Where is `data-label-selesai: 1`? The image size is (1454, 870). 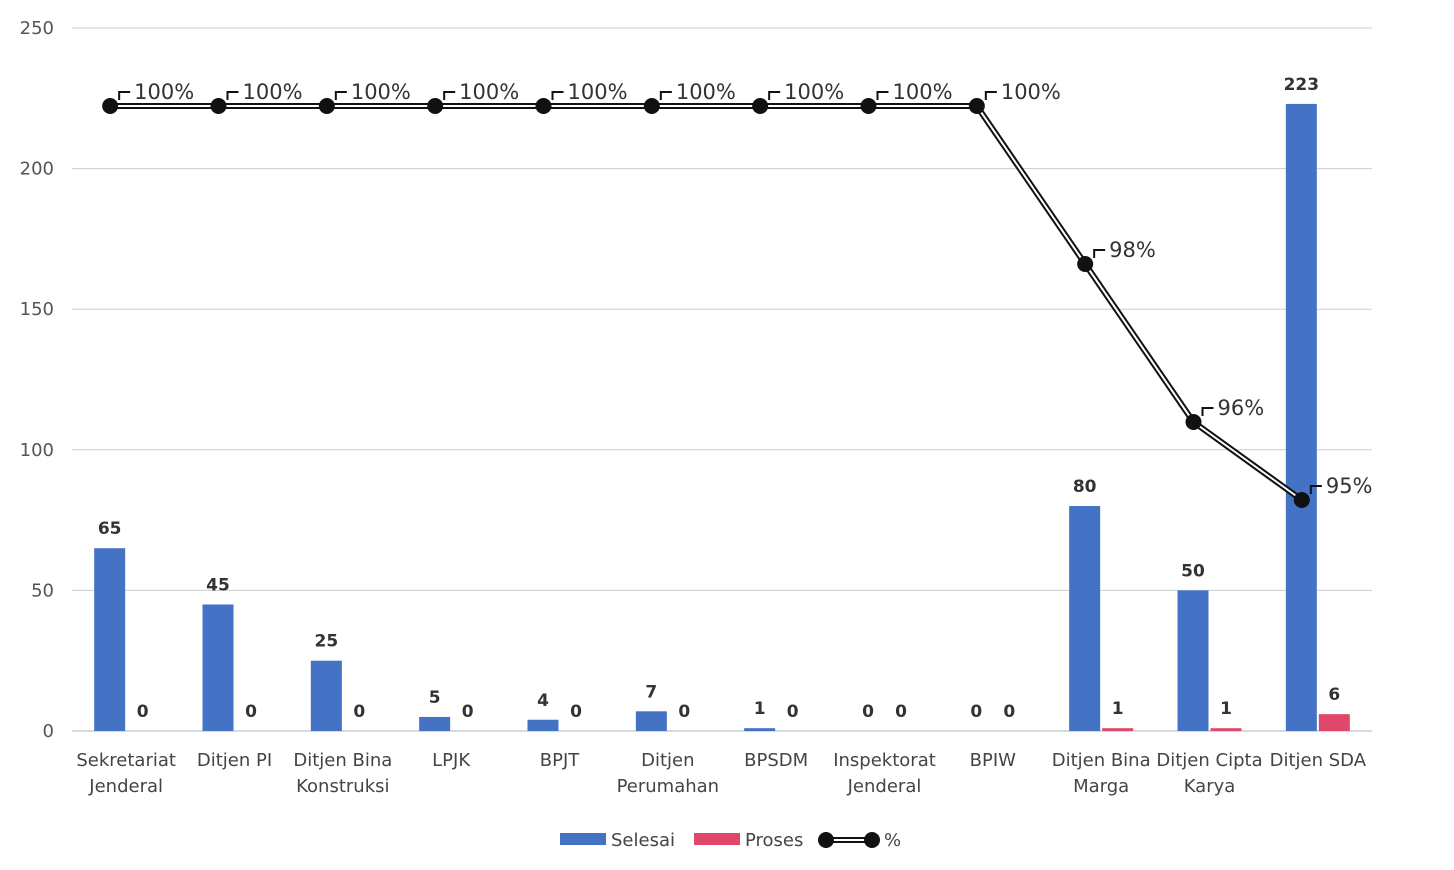 data-label-selesai: 1 is located at coordinates (760, 709).